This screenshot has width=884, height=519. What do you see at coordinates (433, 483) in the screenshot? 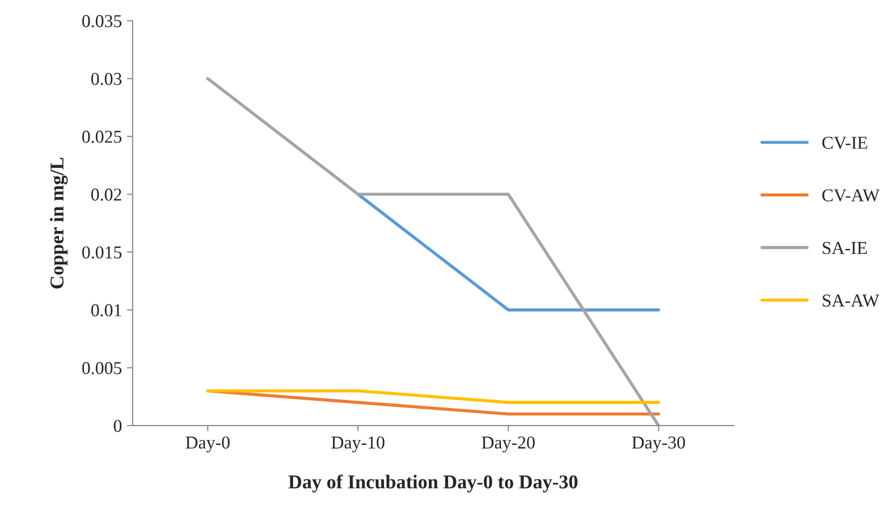
I see `x-axis-title: Day of Incubation Day-0 to Day-30` at bounding box center [433, 483].